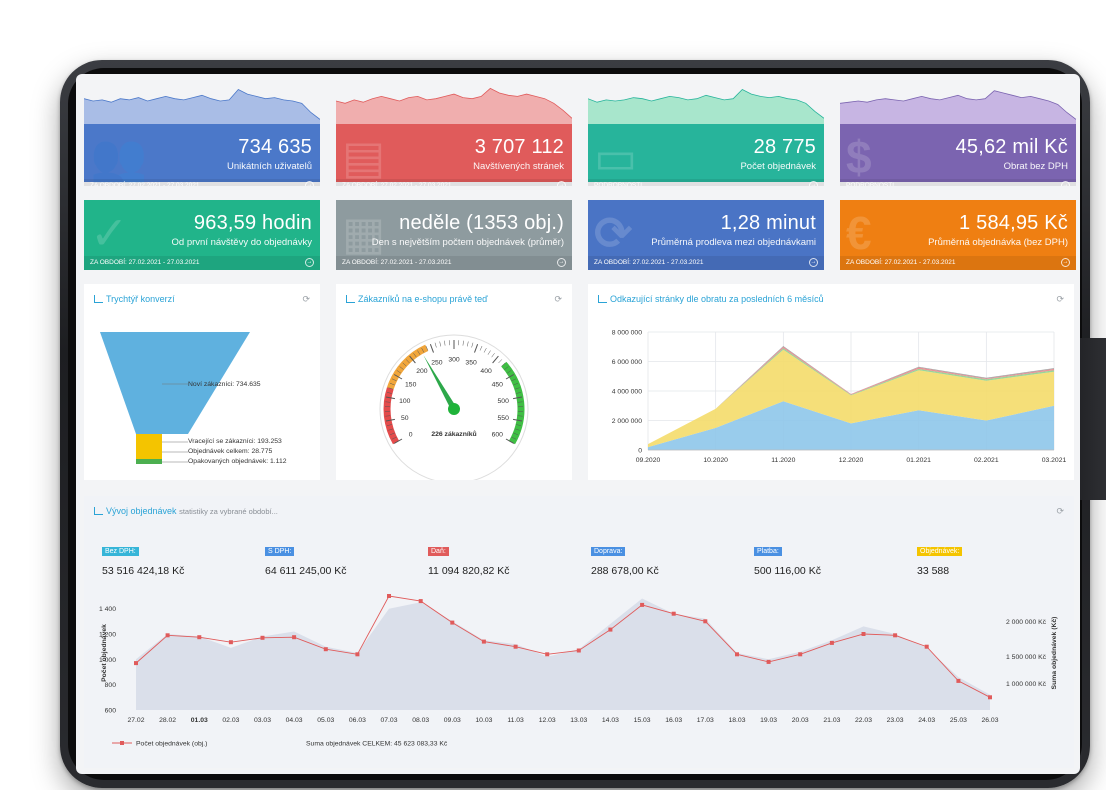 This screenshot has width=1106, height=790. What do you see at coordinates (1026, 657) in the screenshot?
I see `y2-tick-label: 1 500 000 Kč` at bounding box center [1026, 657].